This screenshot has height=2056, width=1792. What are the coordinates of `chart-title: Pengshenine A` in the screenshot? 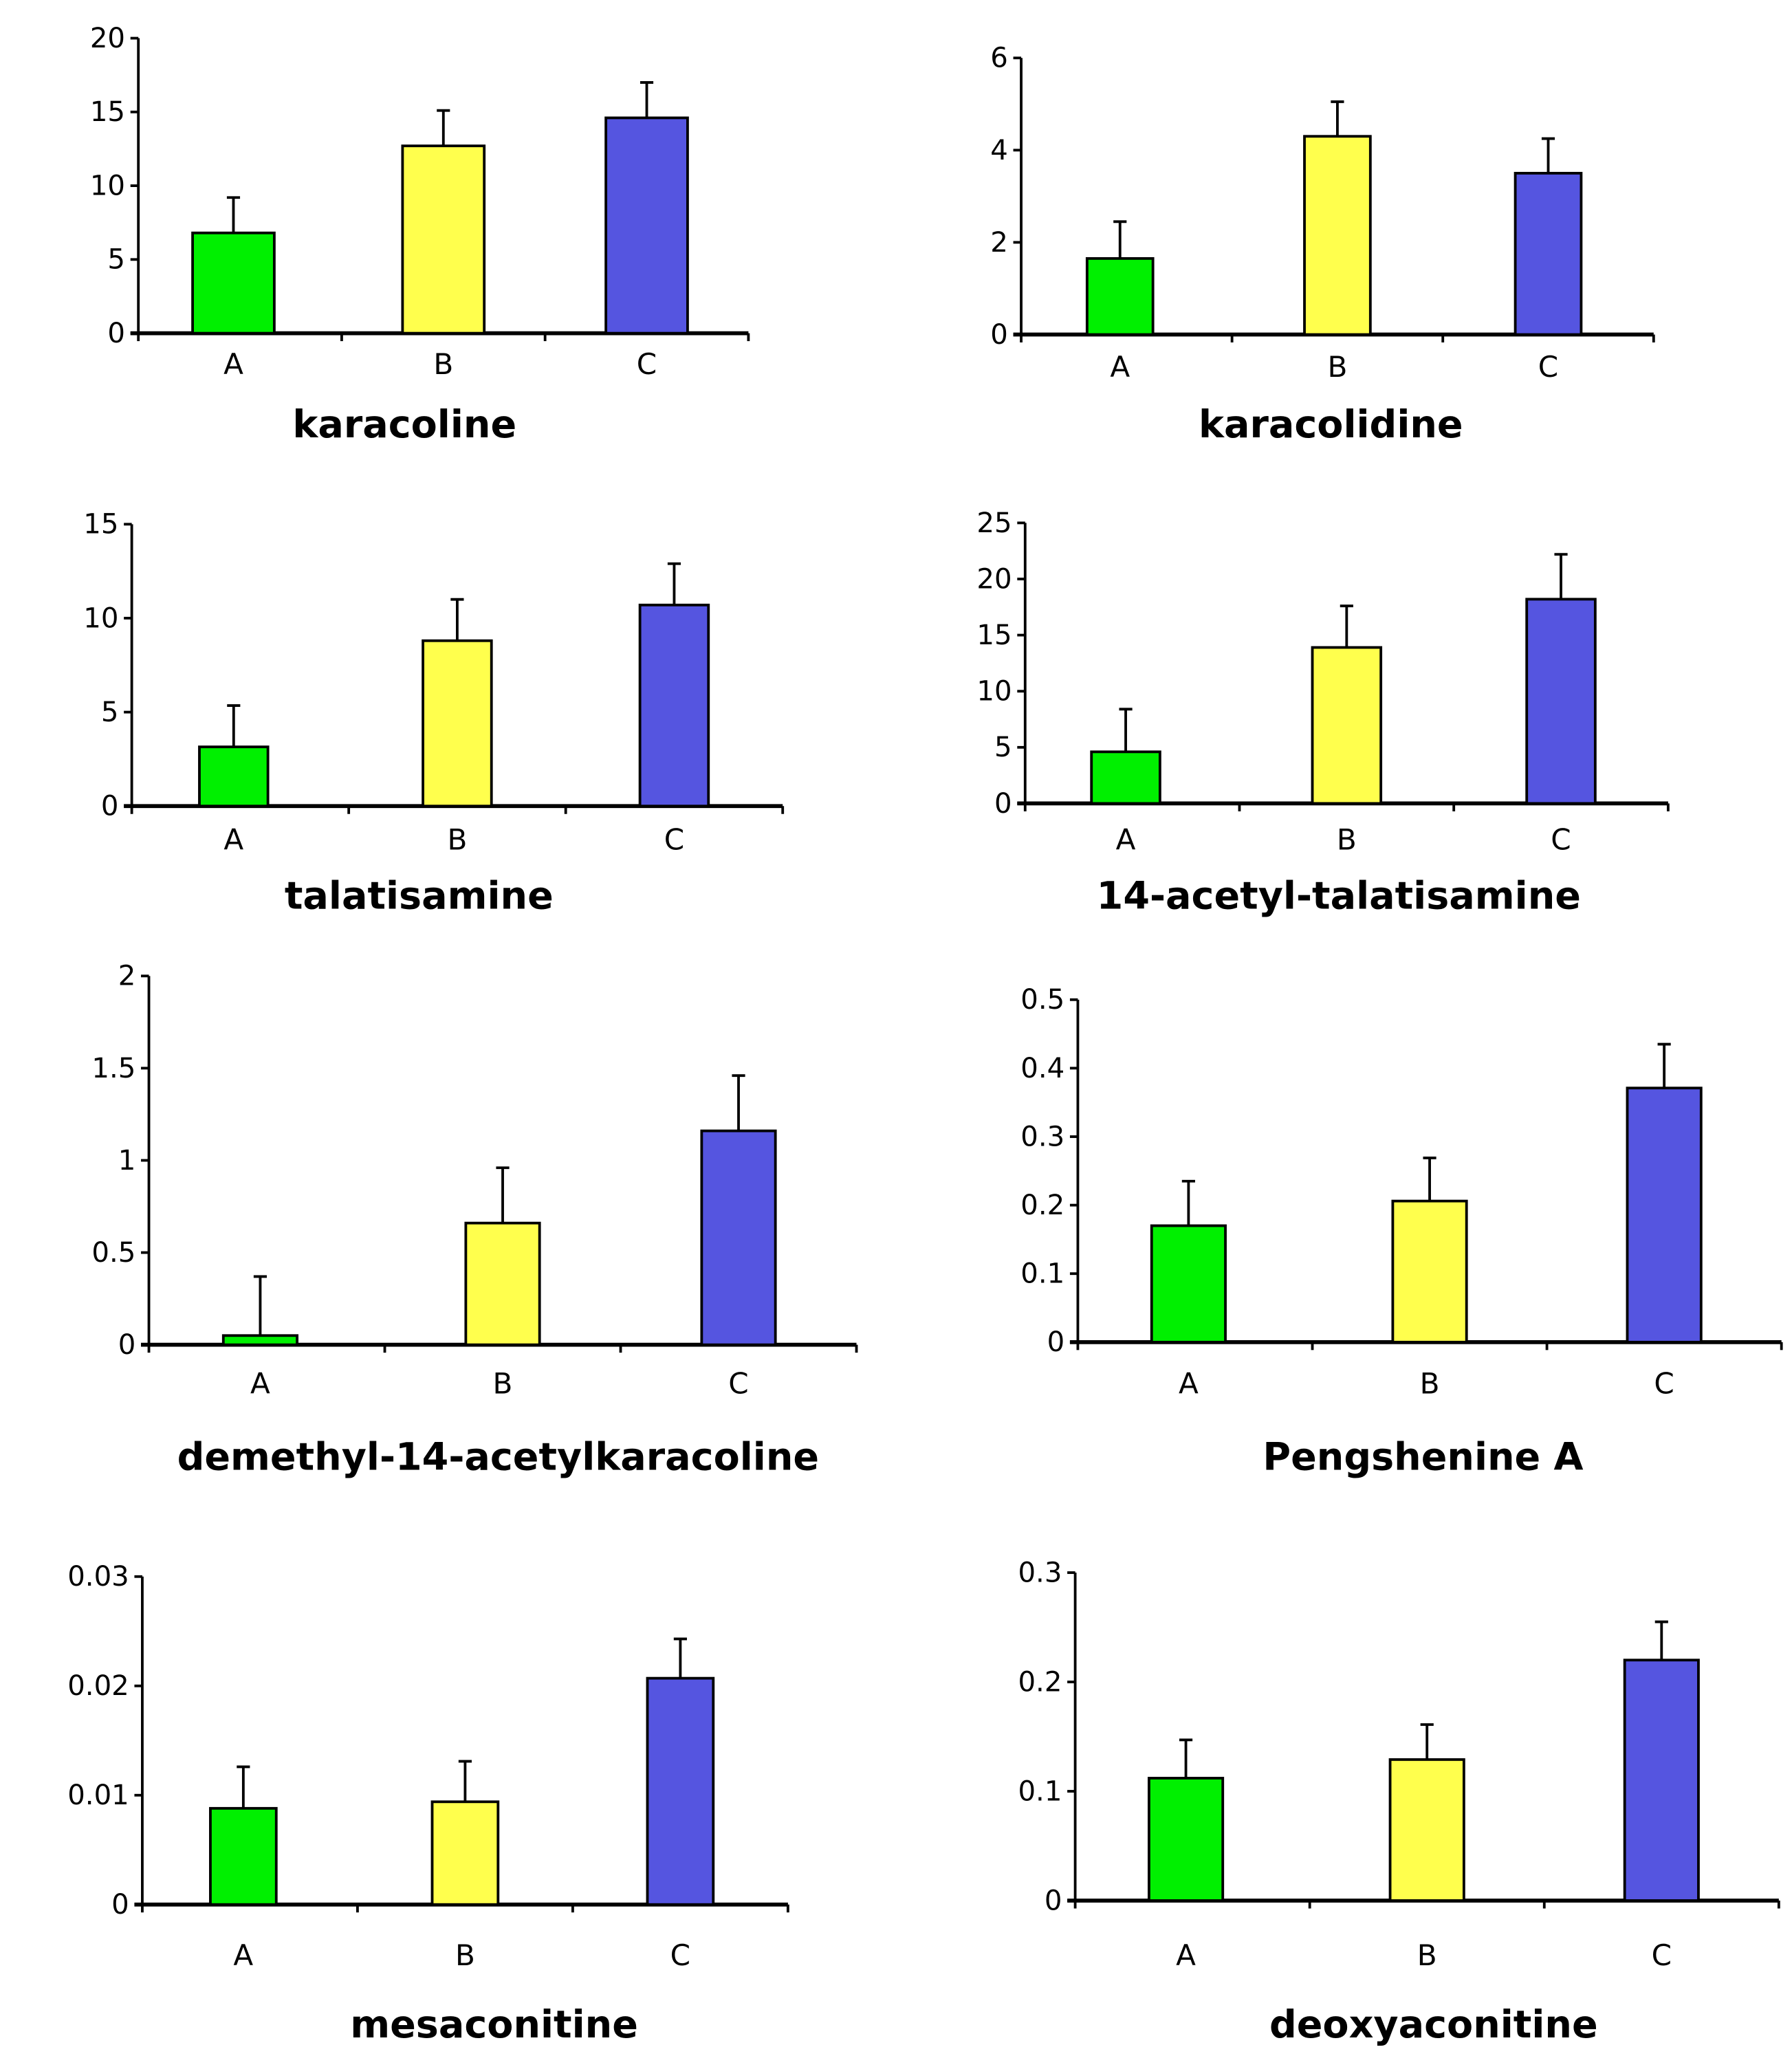 It's located at (1423, 1457).